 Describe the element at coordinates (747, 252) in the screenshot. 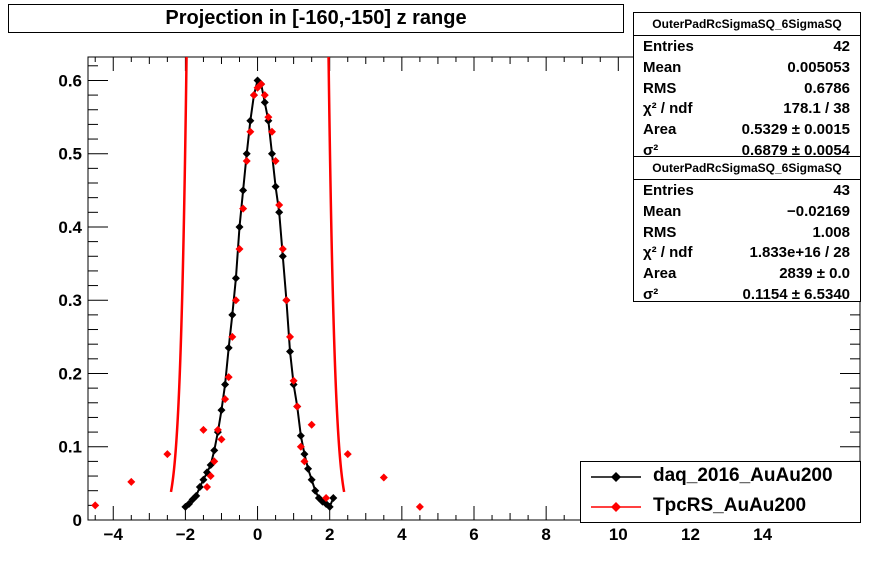

I see `stats-row: χ² / ndf 1.833e+16 / 28` at that location.